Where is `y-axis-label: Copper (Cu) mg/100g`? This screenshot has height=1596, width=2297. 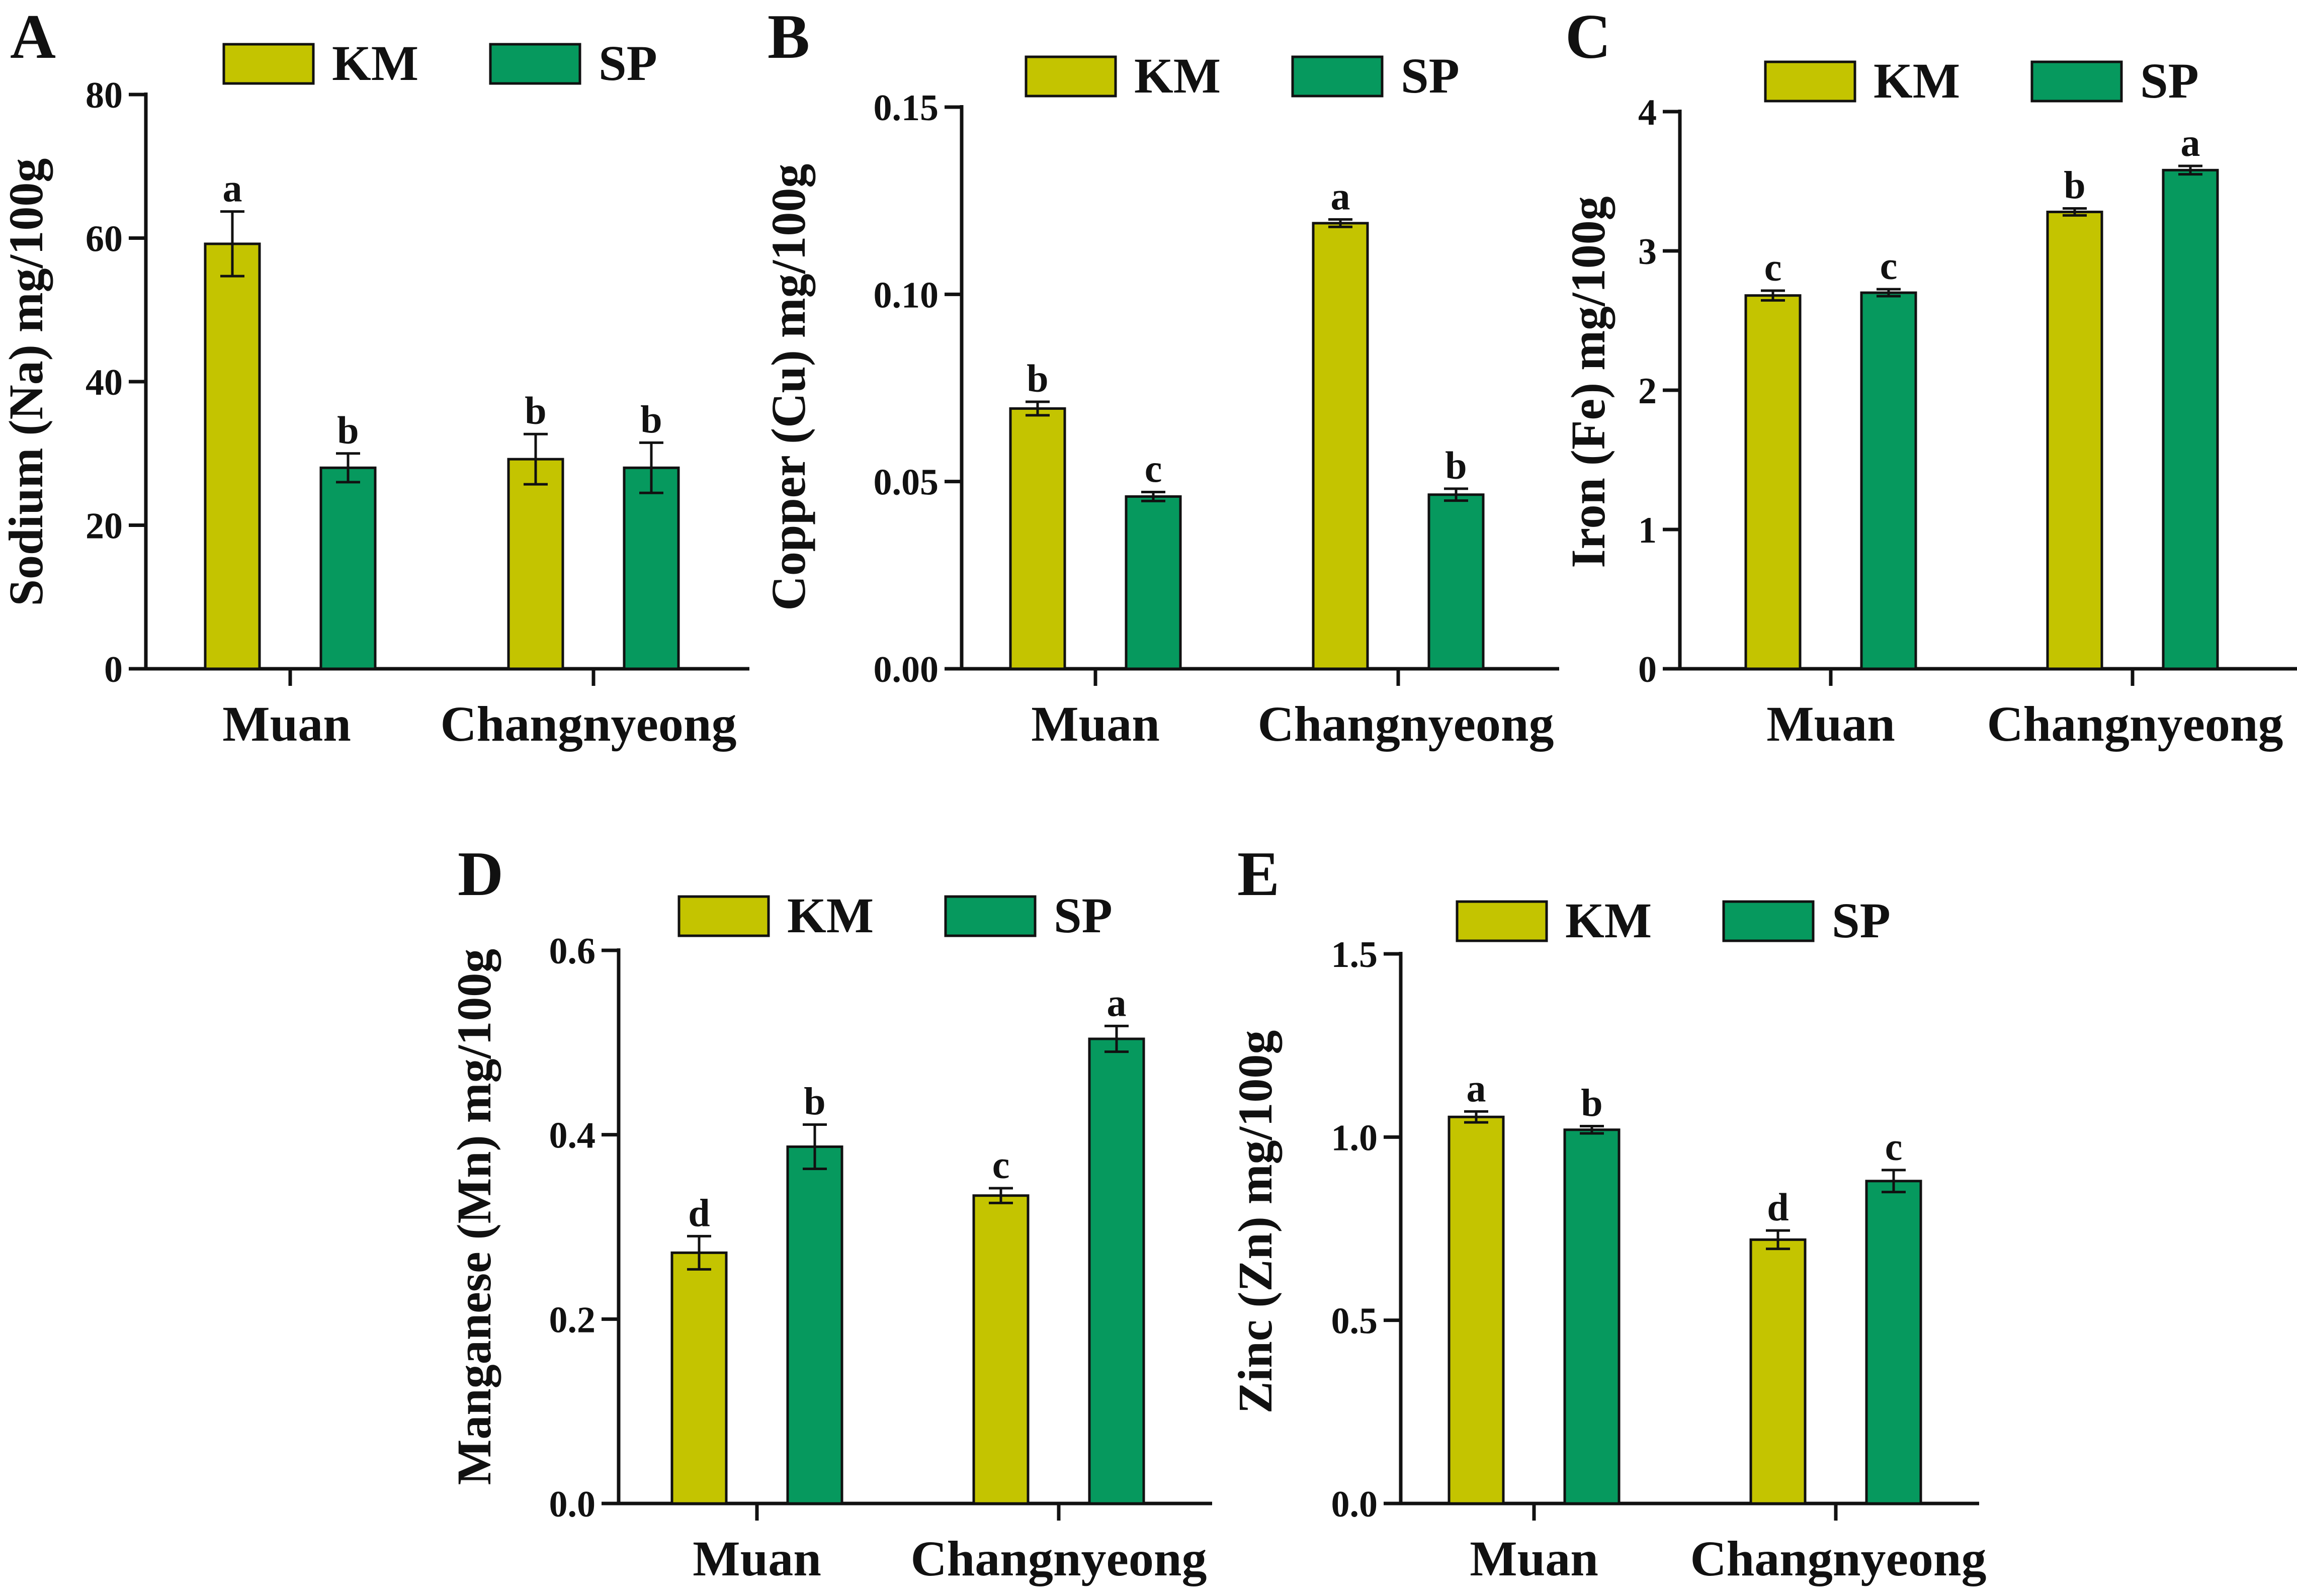
y-axis-label: Copper (Cu) mg/100g is located at coordinates (788, 388).